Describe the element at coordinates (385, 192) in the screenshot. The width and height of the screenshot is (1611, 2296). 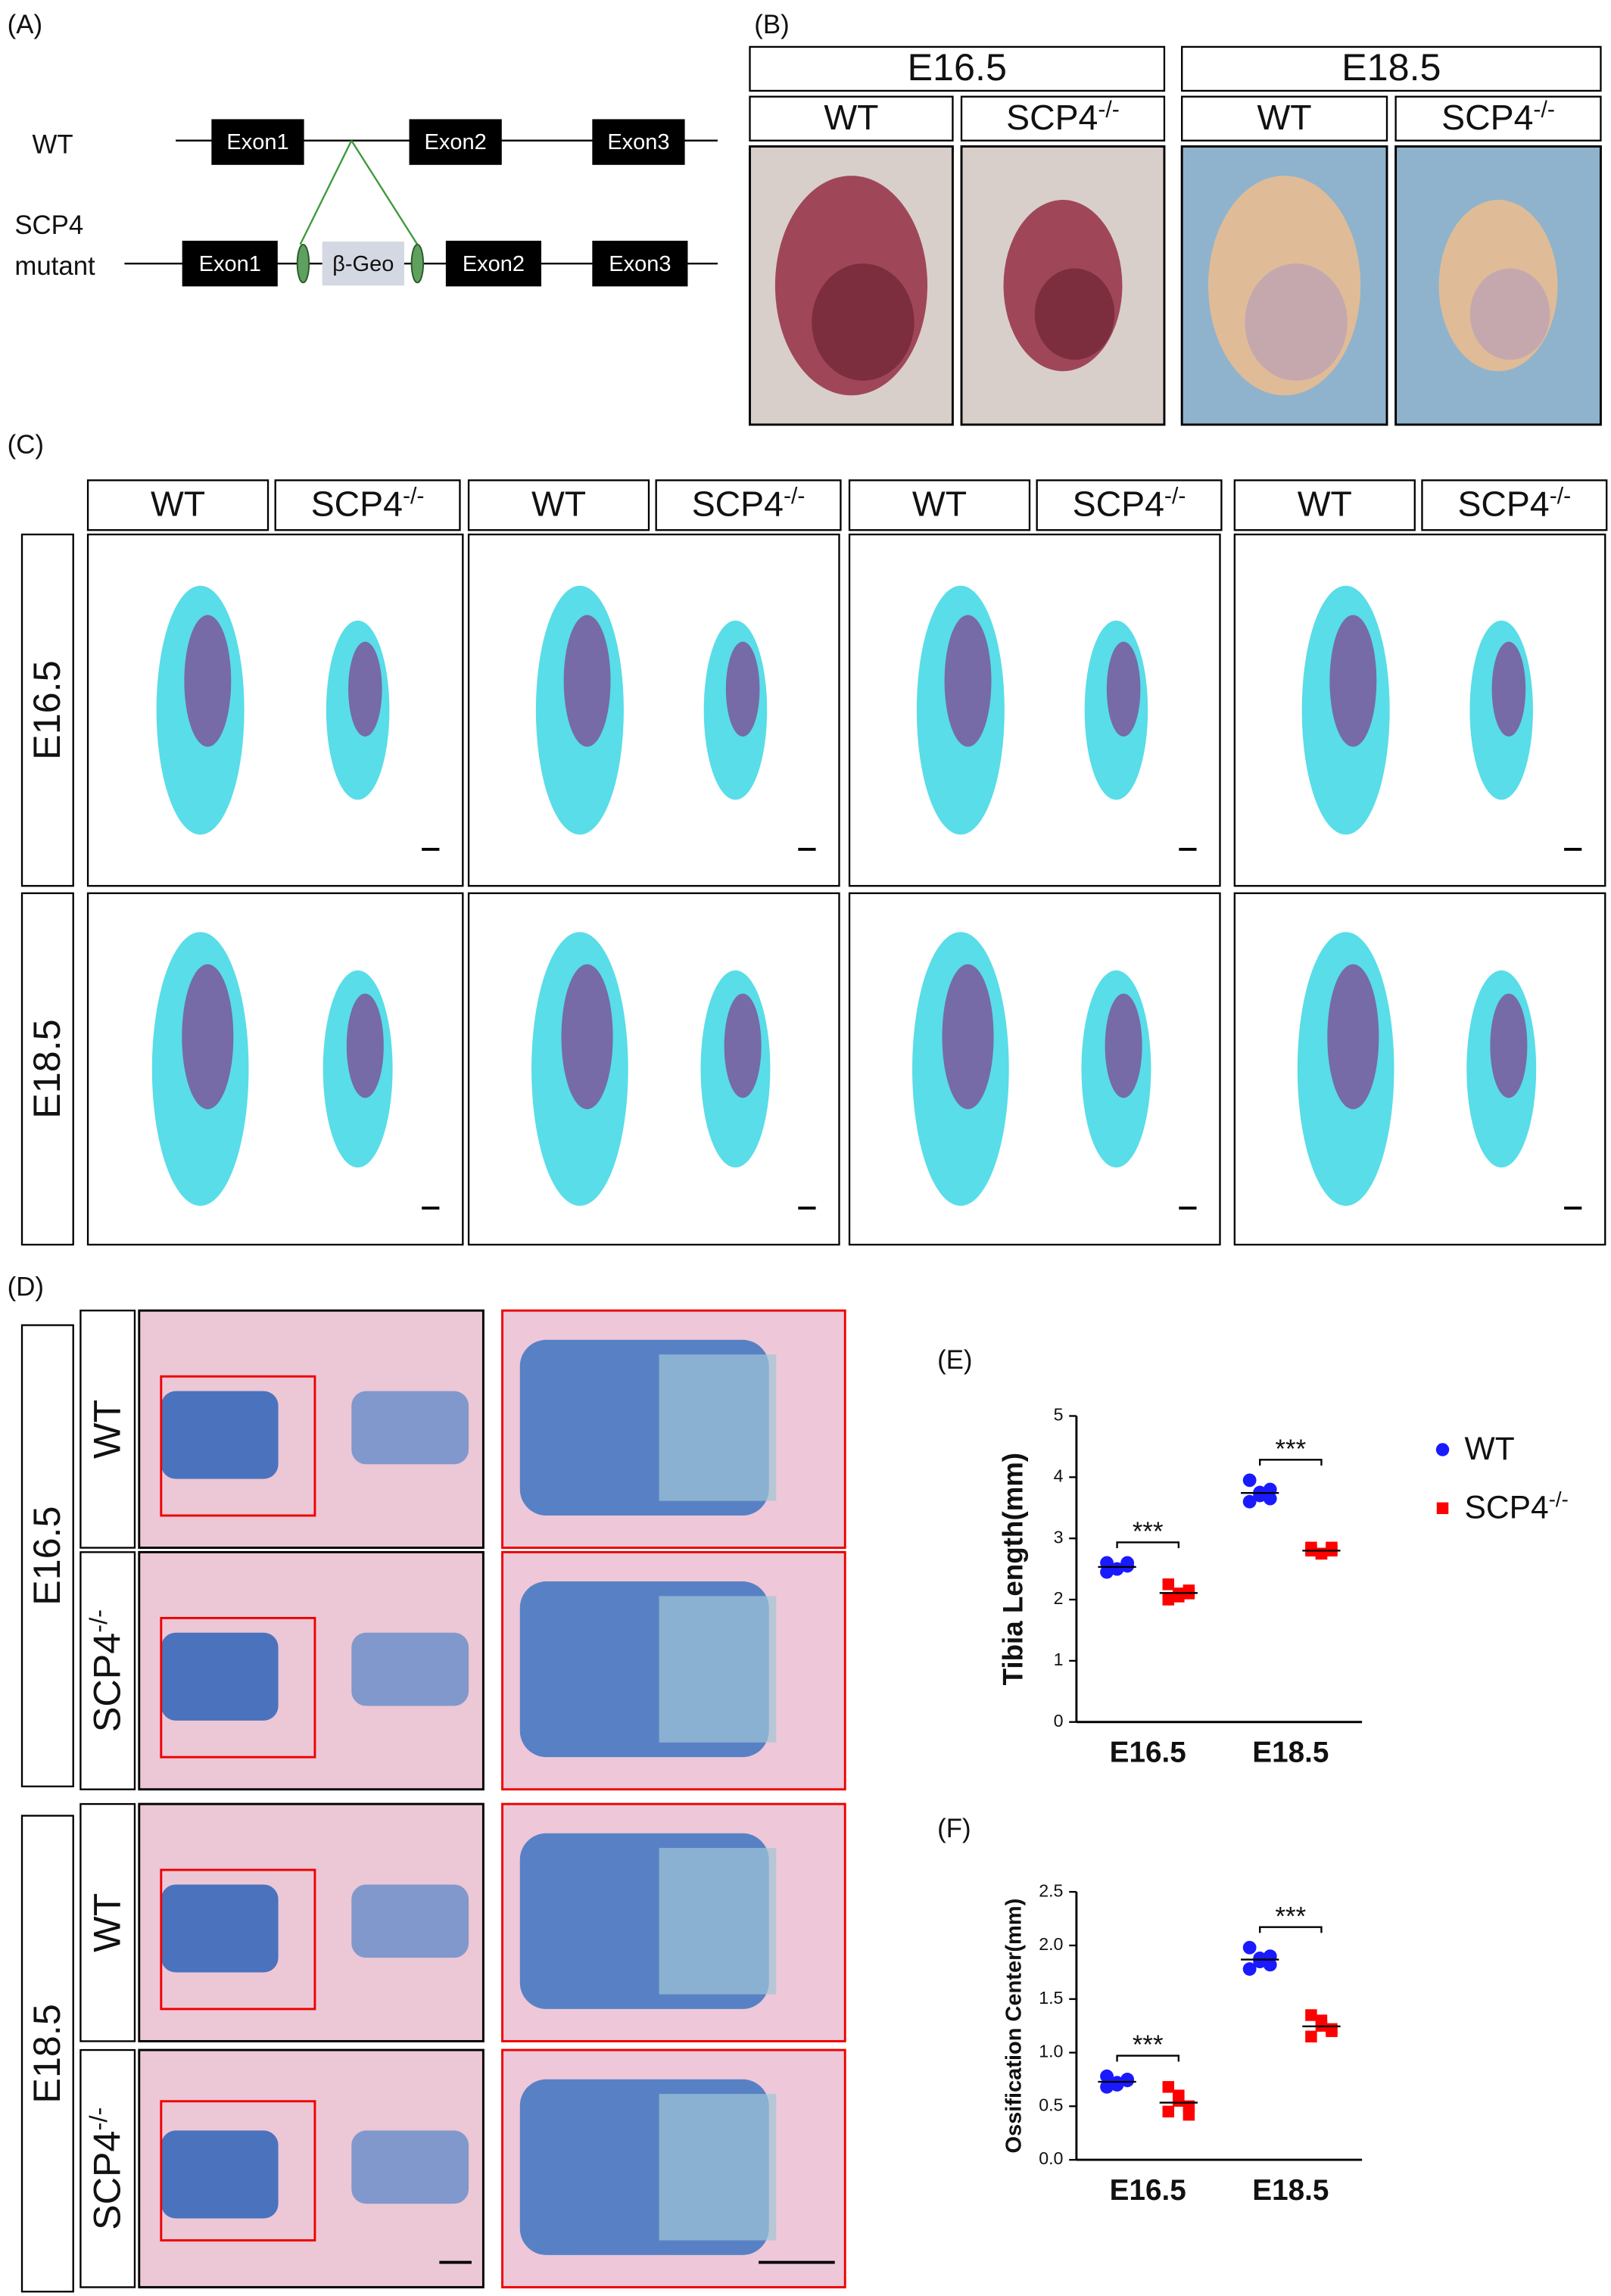
I see `insertion-line` at that location.